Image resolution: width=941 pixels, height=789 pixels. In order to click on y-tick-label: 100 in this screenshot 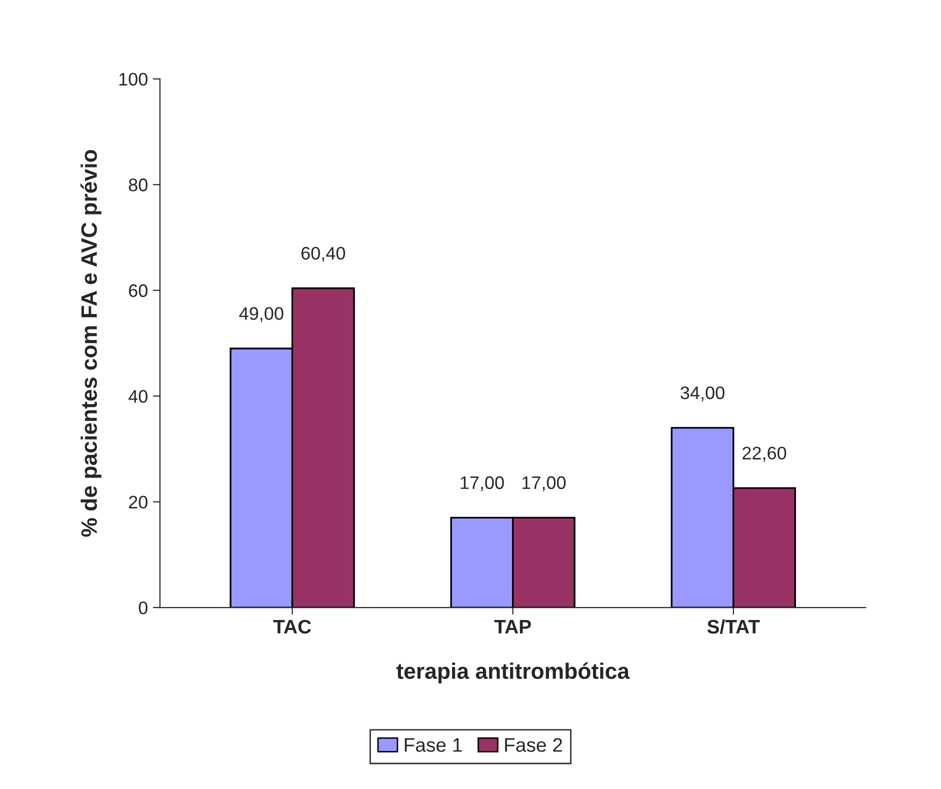, I will do `click(133, 79)`.